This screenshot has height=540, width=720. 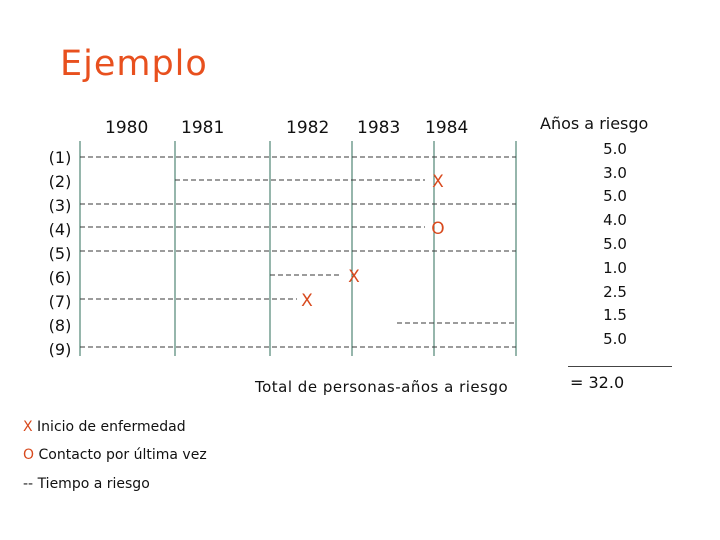 What do you see at coordinates (354, 277) in the screenshot?
I see `event-marker-row-6: X` at bounding box center [354, 277].